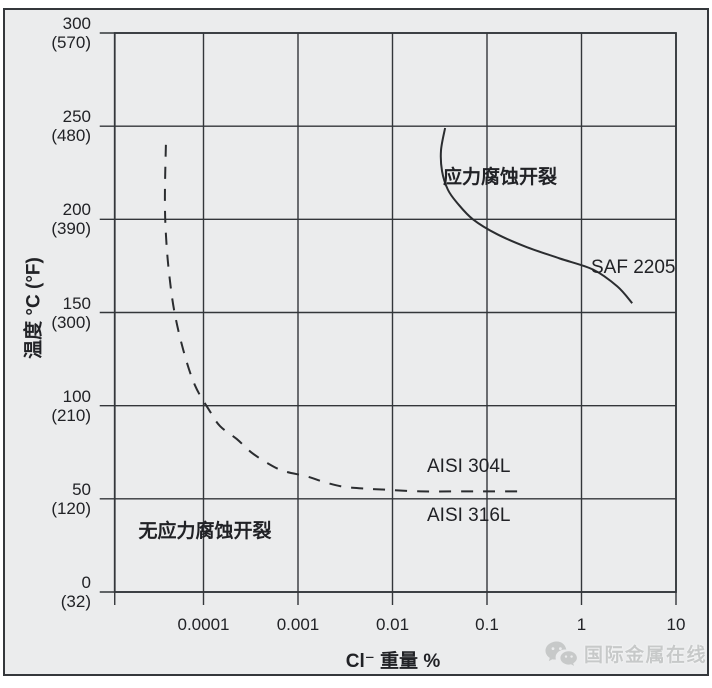 This screenshot has width=712, height=688. What do you see at coordinates (203, 624) in the screenshot?
I see `x-tick-label: 0.0001` at bounding box center [203, 624].